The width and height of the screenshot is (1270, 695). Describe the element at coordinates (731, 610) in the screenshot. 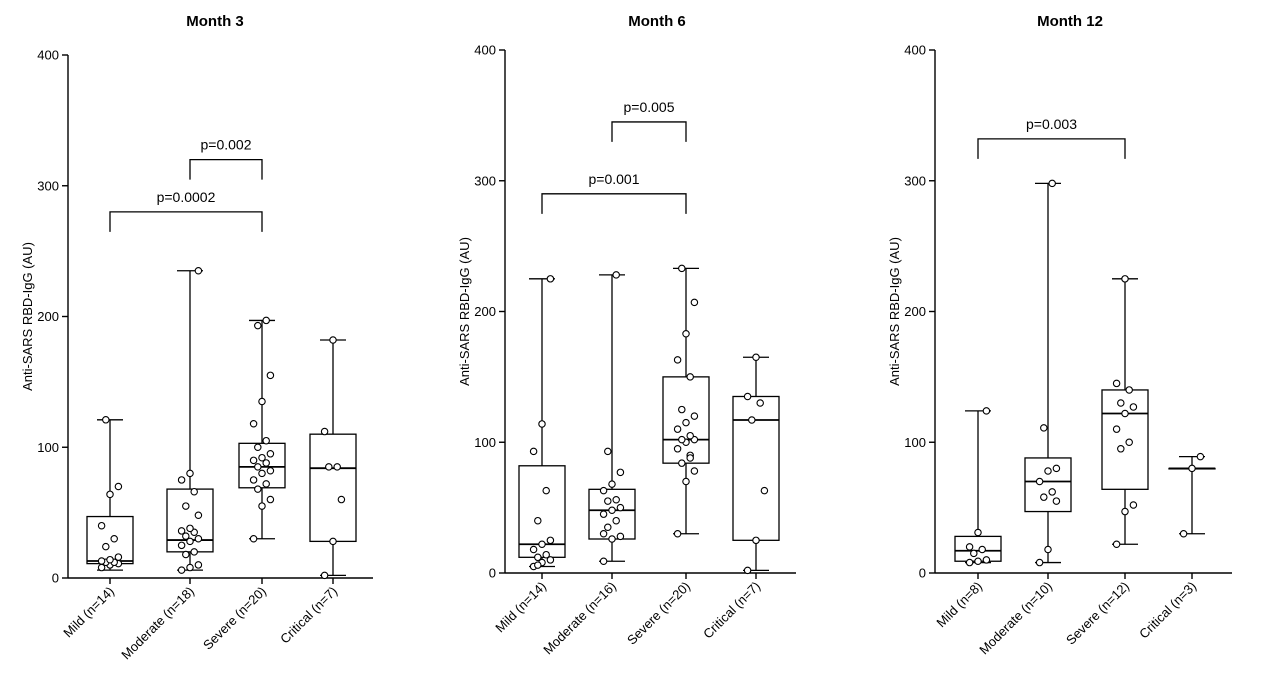

I see `x-tick-label: Critical (n=7)` at that location.